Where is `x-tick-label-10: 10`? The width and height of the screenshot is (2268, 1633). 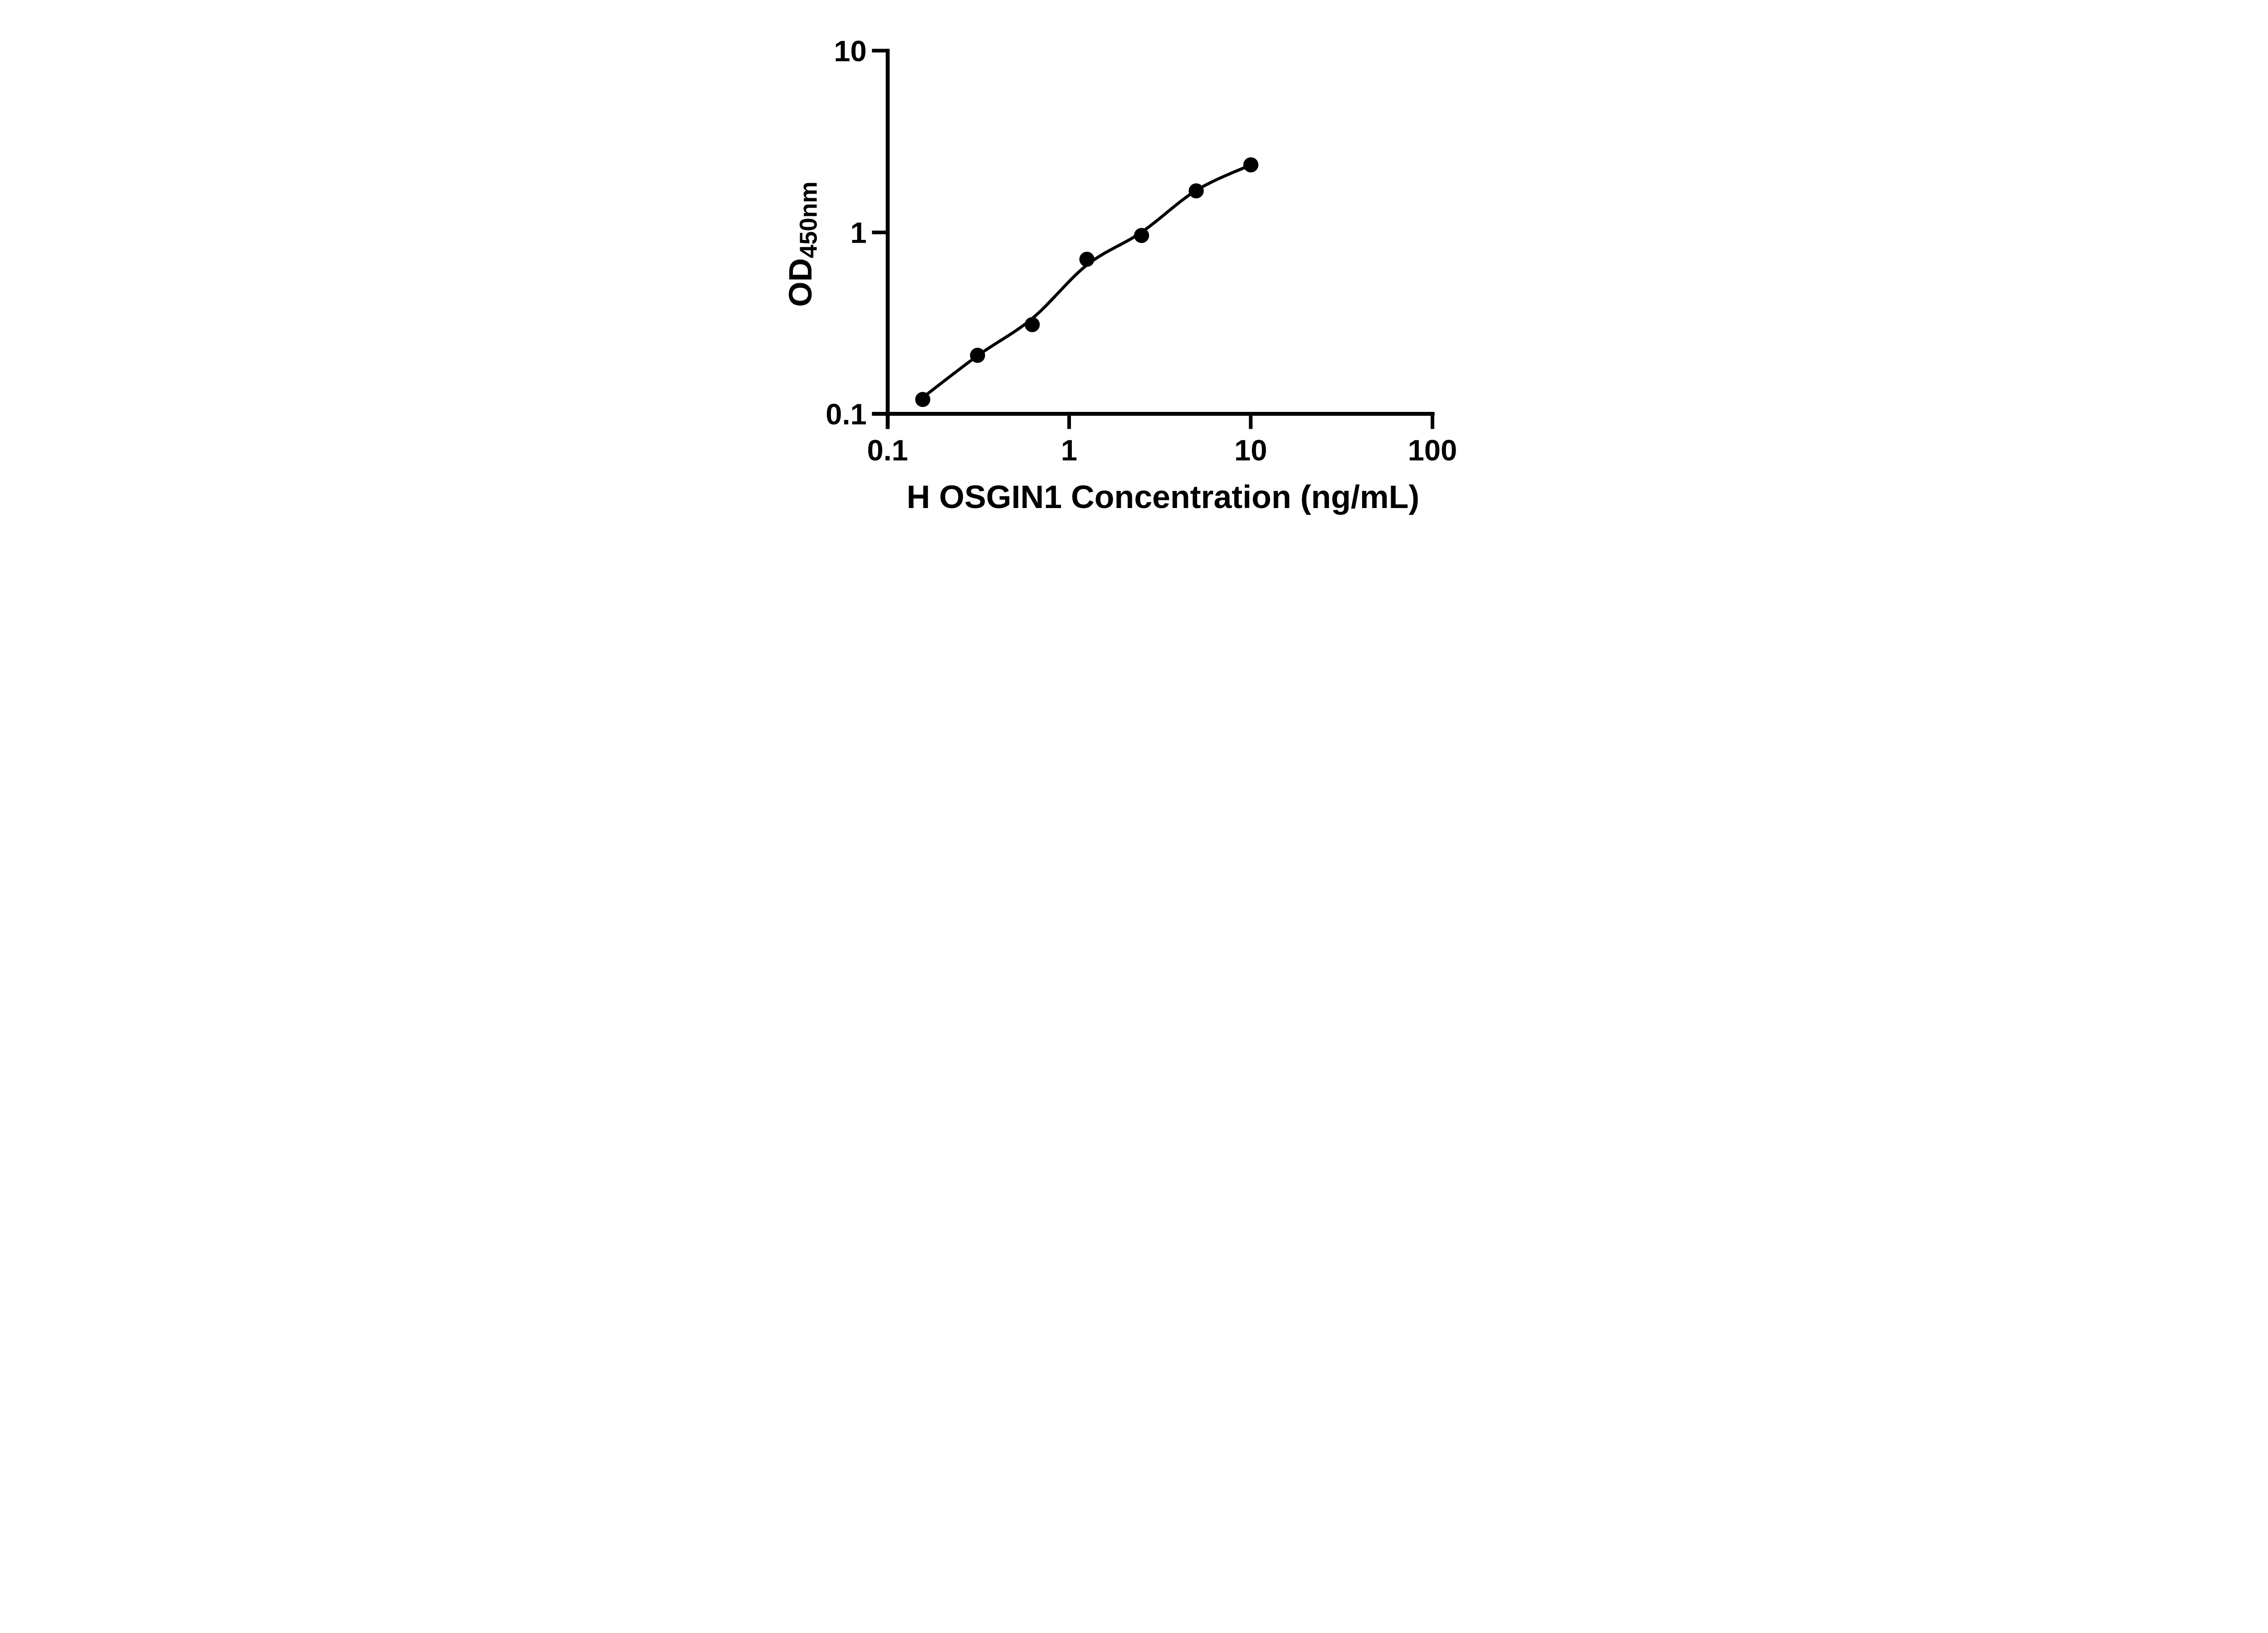 x-tick-label-10: 10 is located at coordinates (1251, 450).